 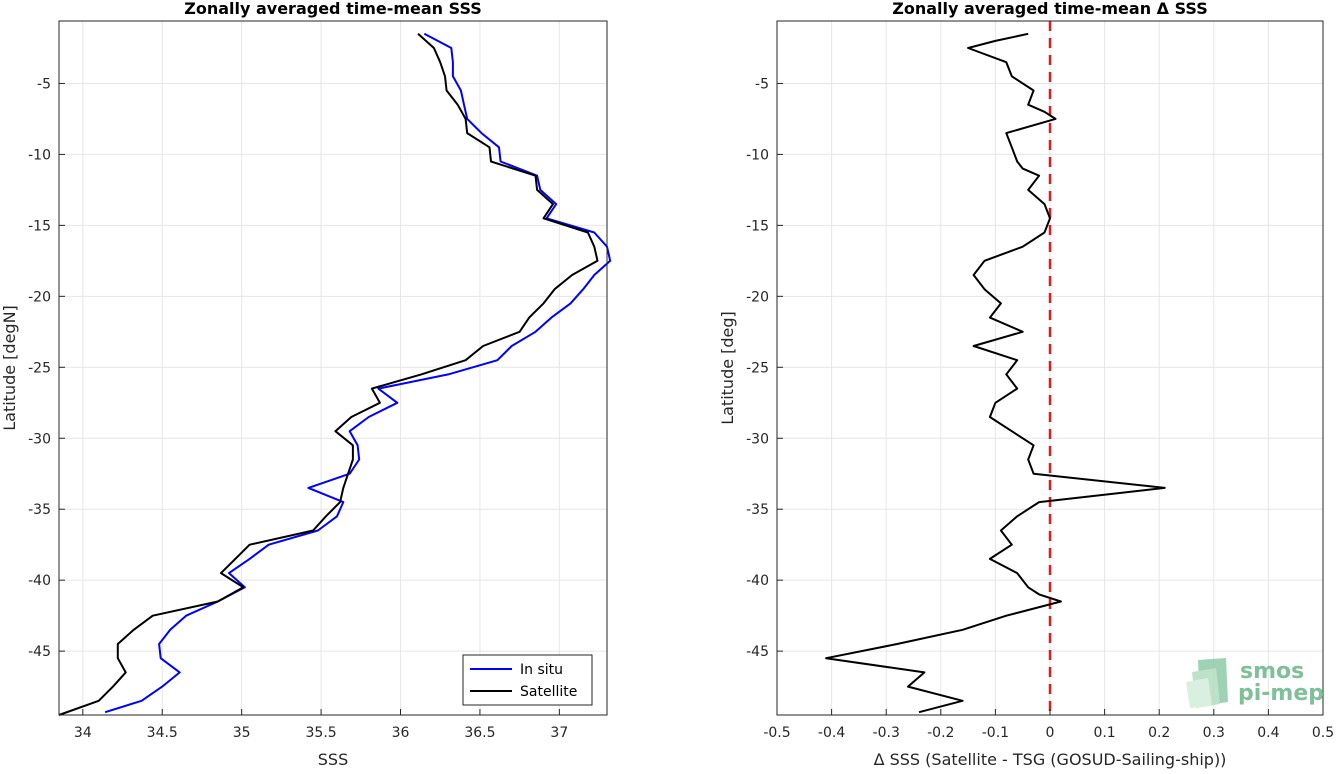 What do you see at coordinates (333, 759) in the screenshot?
I see `left-x-axis-label: SSS` at bounding box center [333, 759].